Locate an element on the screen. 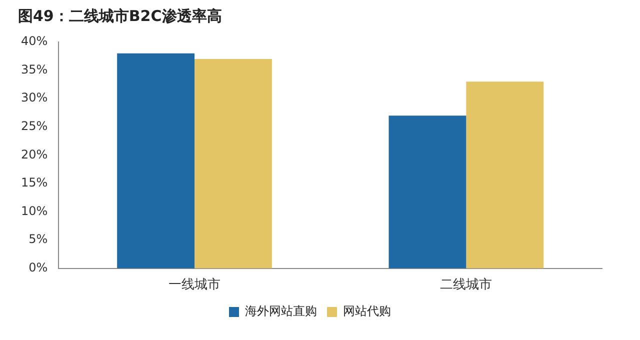 The image size is (640, 340). y-tick-label: 40% is located at coordinates (34, 41).